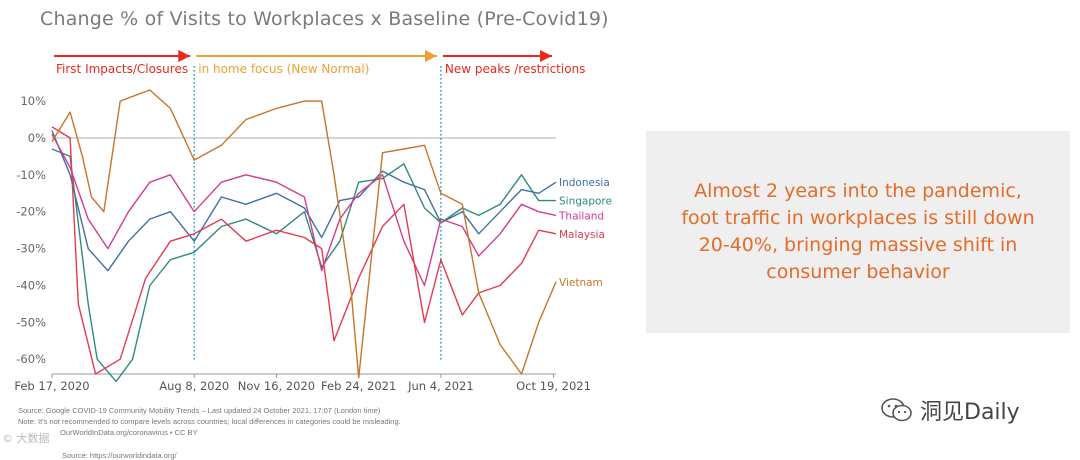 This screenshot has width=1080, height=460. I want to click on series-label-thailand: Thailand, so click(581, 216).